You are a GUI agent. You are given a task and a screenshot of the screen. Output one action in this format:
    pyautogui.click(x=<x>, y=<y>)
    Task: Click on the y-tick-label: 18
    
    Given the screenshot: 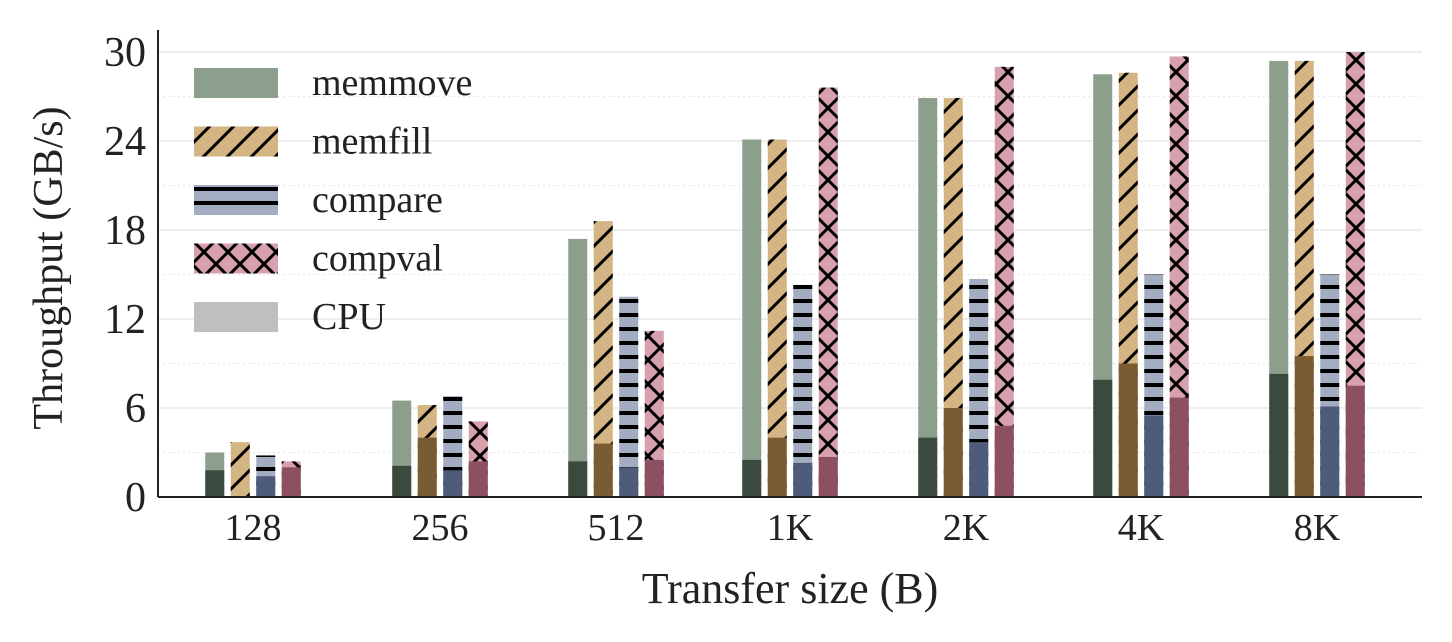 What is the action you would take?
    pyautogui.click(x=125, y=231)
    